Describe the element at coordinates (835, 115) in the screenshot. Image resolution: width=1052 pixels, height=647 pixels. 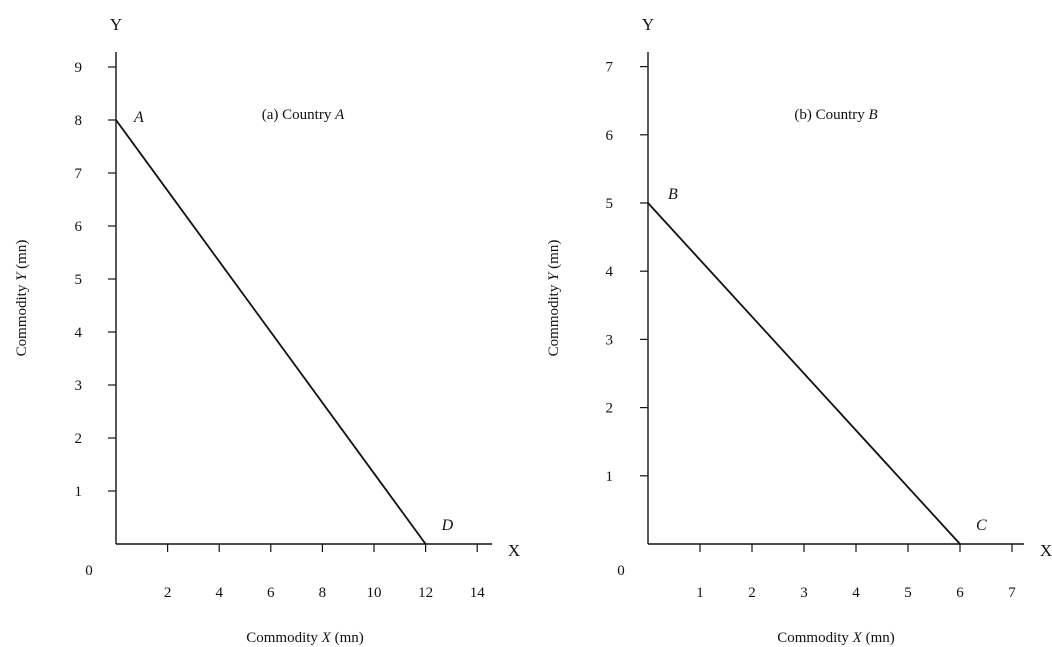
I see `chart-title: (b) Country B` at that location.